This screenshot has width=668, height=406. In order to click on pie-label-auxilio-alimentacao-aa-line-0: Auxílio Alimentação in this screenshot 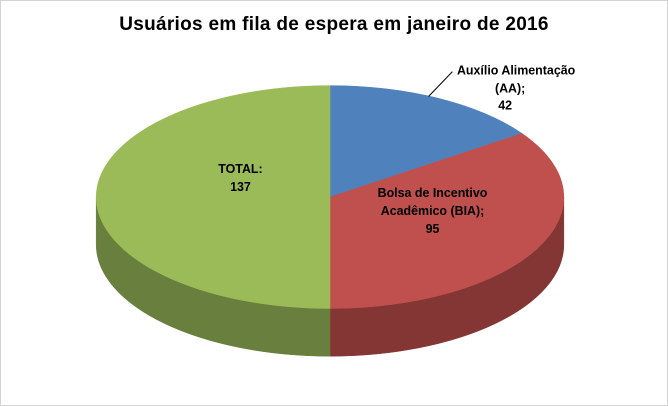, I will do `click(516, 71)`.